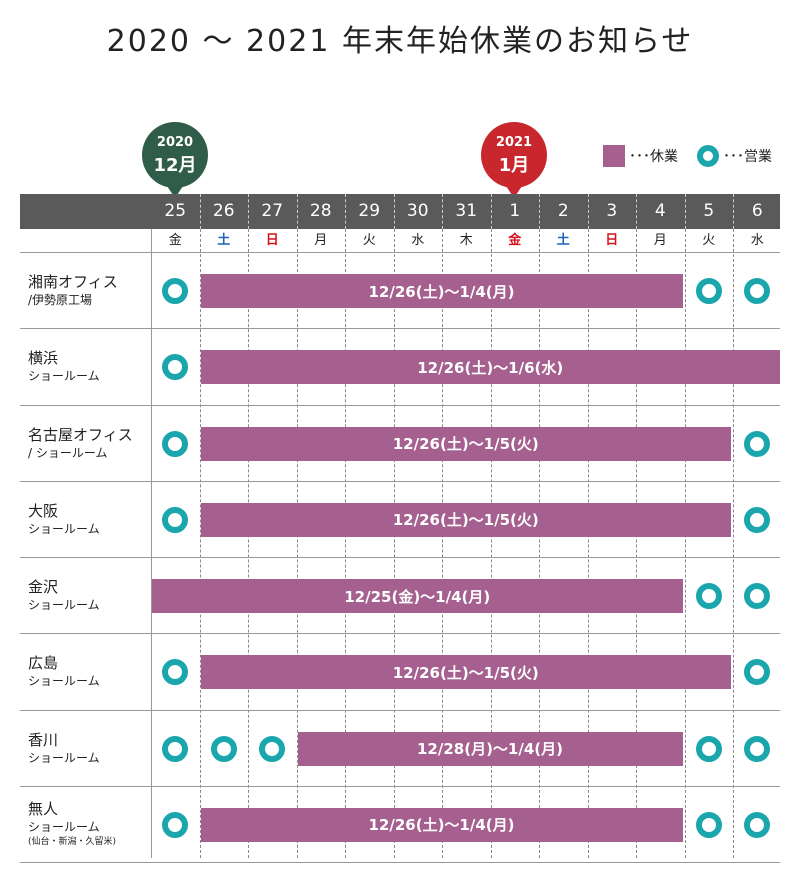 This screenshot has height=882, width=800. I want to click on location-label: 湘南オフィス/伊勢原工場, so click(88, 291).